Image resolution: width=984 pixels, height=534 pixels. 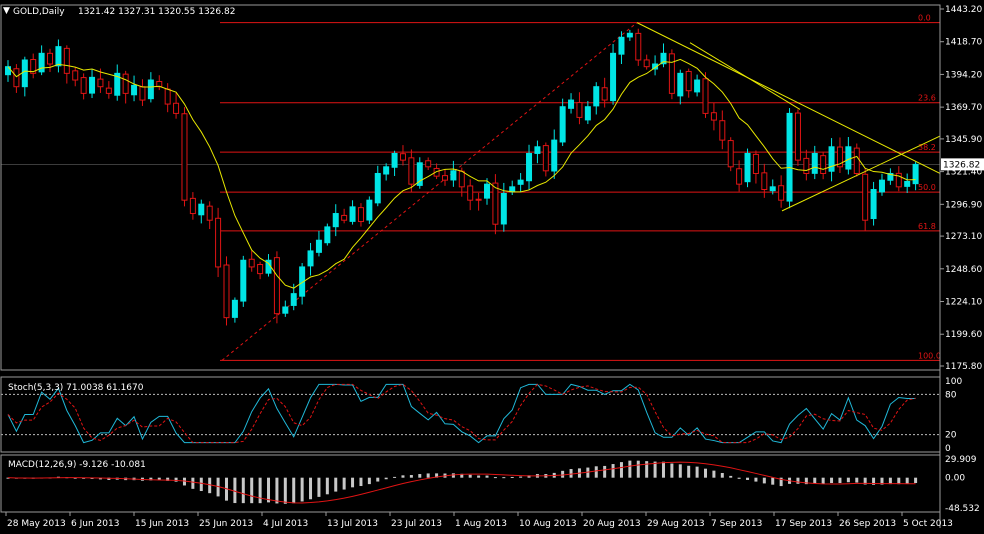 I want to click on date-axis-label: 1 Aug 2013, so click(x=481, y=524).